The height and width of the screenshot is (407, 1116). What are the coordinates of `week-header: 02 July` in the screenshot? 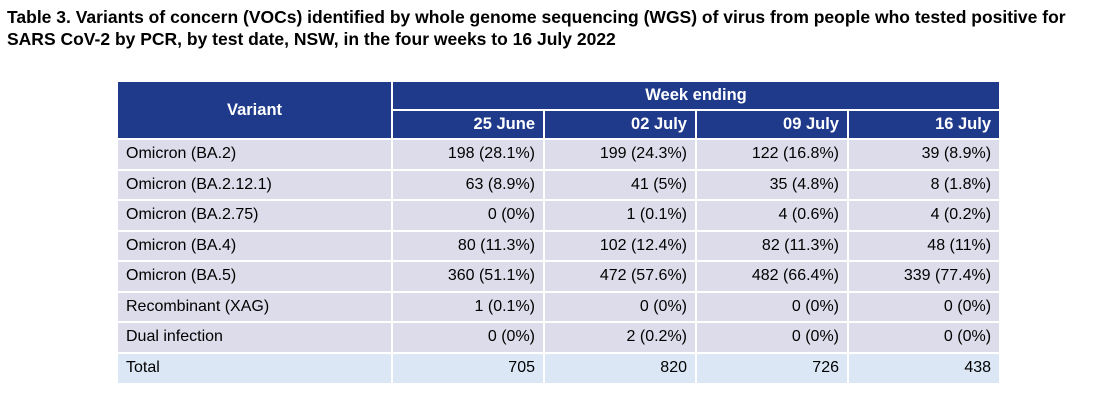 It's located at (620, 124).